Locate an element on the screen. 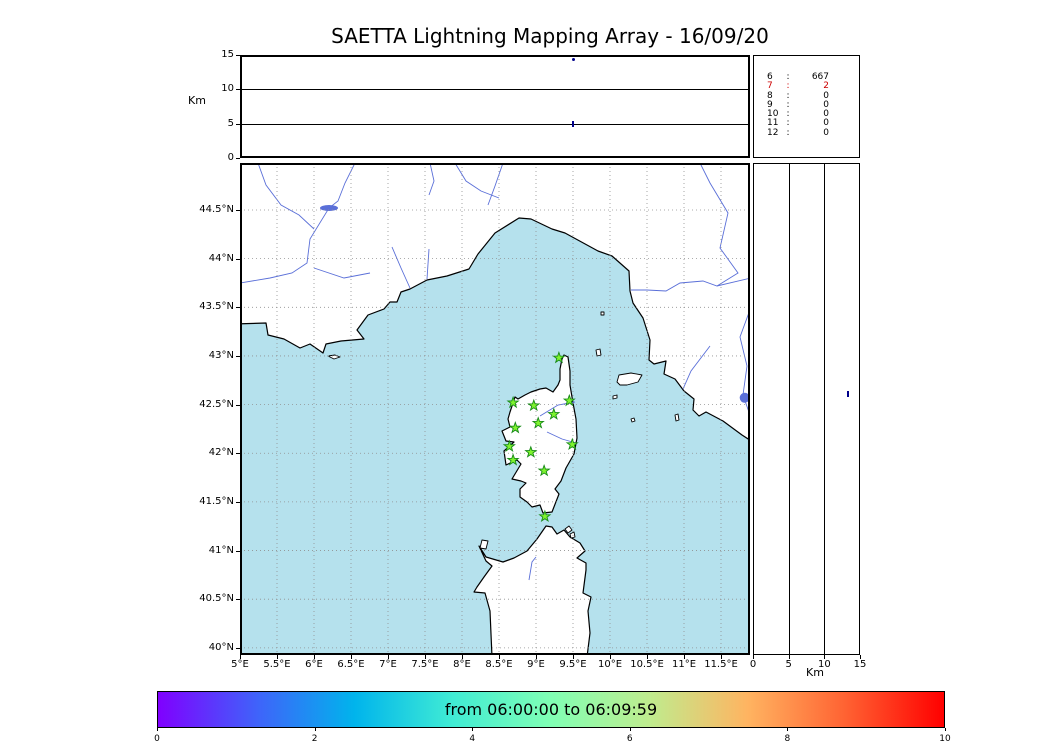 Image resolution: width=1050 pixels, height=750 pixels. right-altitude-tick-label: 10 is located at coordinates (824, 664).